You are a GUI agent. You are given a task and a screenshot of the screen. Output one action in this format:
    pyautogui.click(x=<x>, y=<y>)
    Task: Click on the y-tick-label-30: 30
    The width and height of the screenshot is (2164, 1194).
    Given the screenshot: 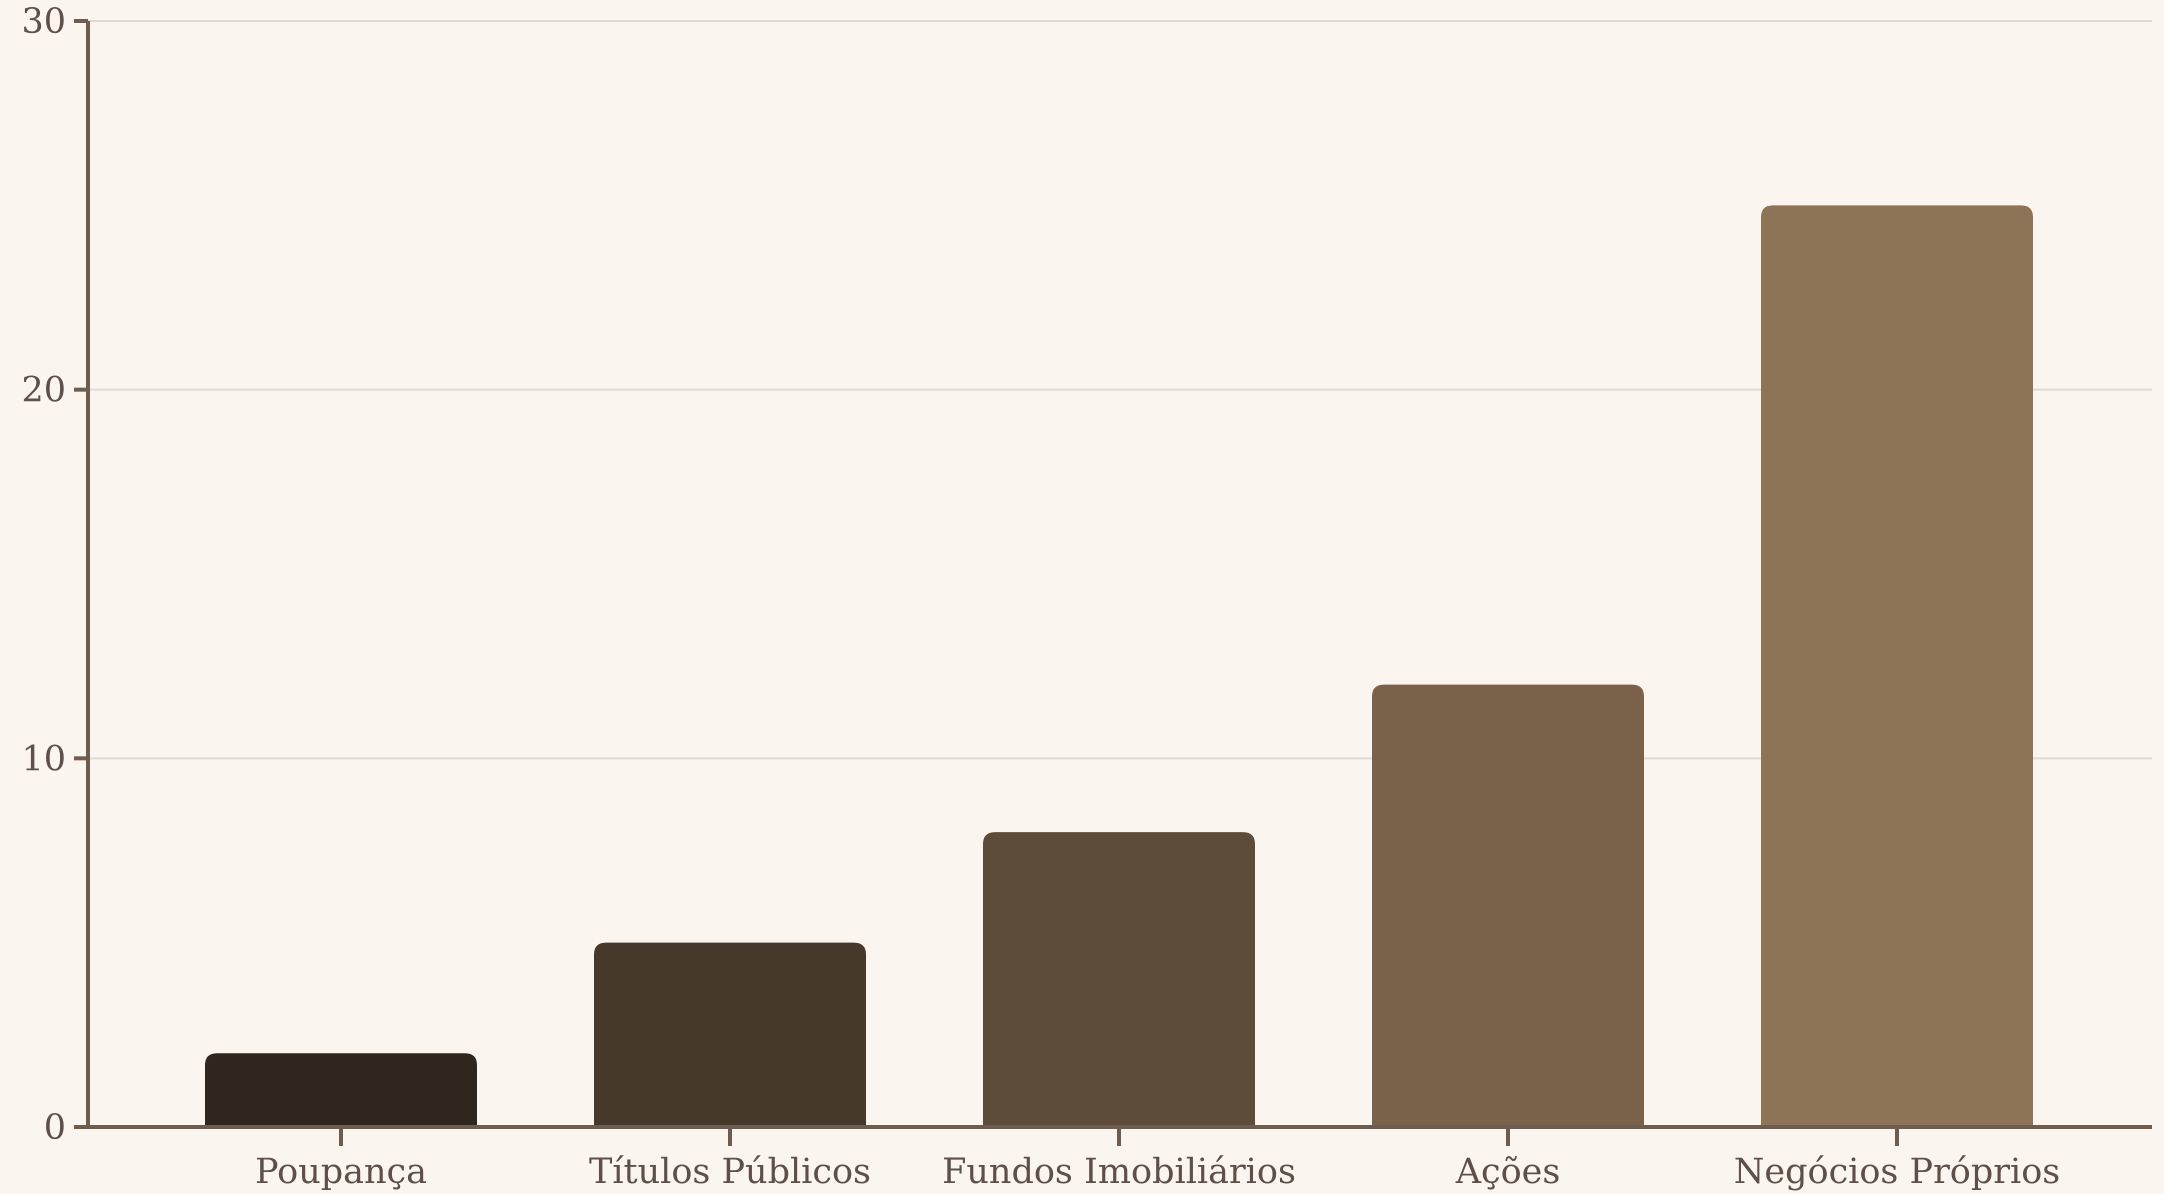 What is the action you would take?
    pyautogui.click(x=43, y=22)
    